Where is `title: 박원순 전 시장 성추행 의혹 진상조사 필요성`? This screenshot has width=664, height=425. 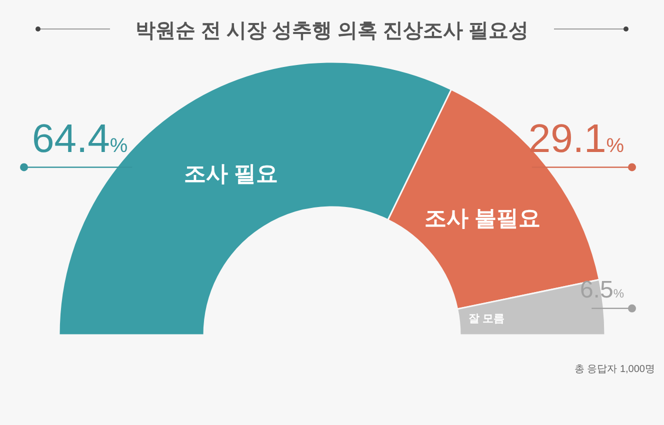
title: 박원순 전 시장 성추행 의혹 진상조사 필요성 is located at coordinates (332, 31).